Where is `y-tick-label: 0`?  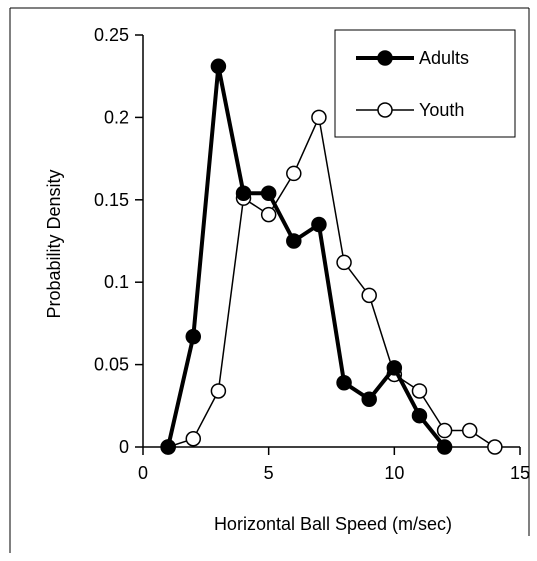 y-tick-label: 0 is located at coordinates (124, 447).